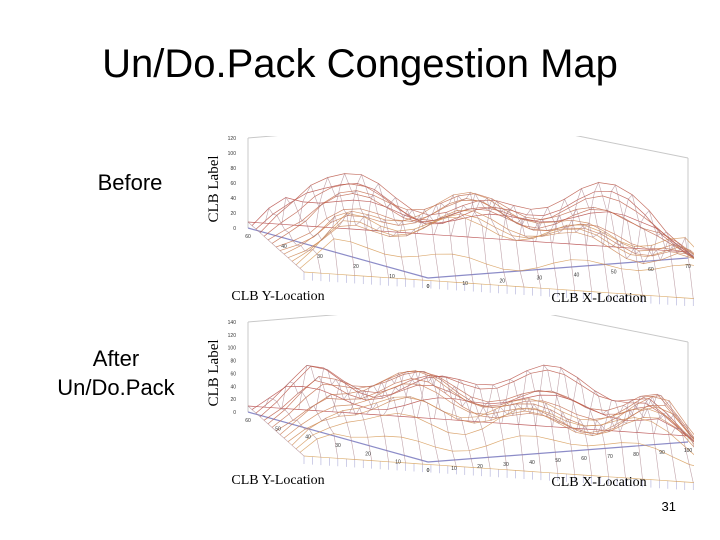 This screenshot has height=540, width=720. What do you see at coordinates (368, 454) in the screenshot?
I see `y-tick-label: 20` at bounding box center [368, 454].